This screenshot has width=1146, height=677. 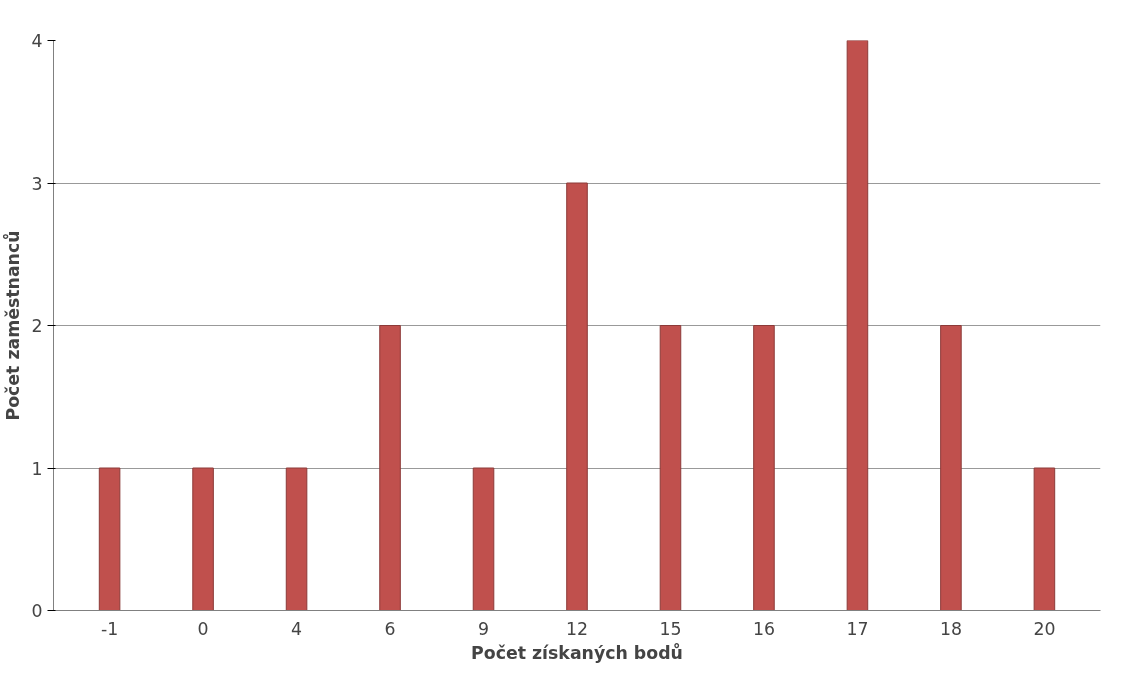 I want to click on x-tick-label: 17, so click(x=857, y=628).